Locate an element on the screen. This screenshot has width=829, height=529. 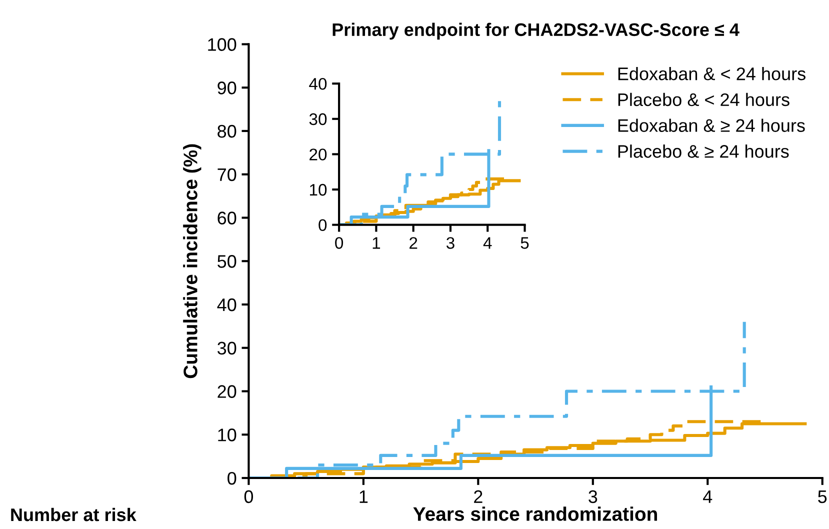
y-tick-label: 60 is located at coordinates (227, 218).